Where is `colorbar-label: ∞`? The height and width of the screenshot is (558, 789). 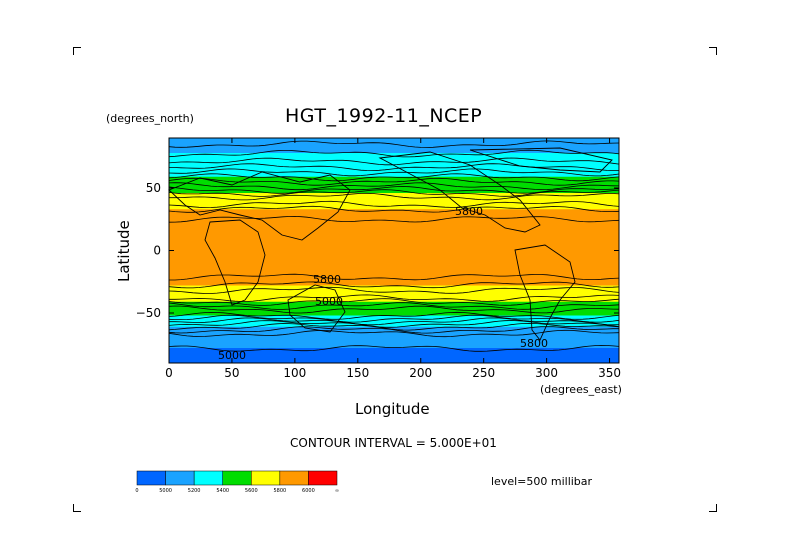
colorbar-label: ∞ is located at coordinates (337, 491).